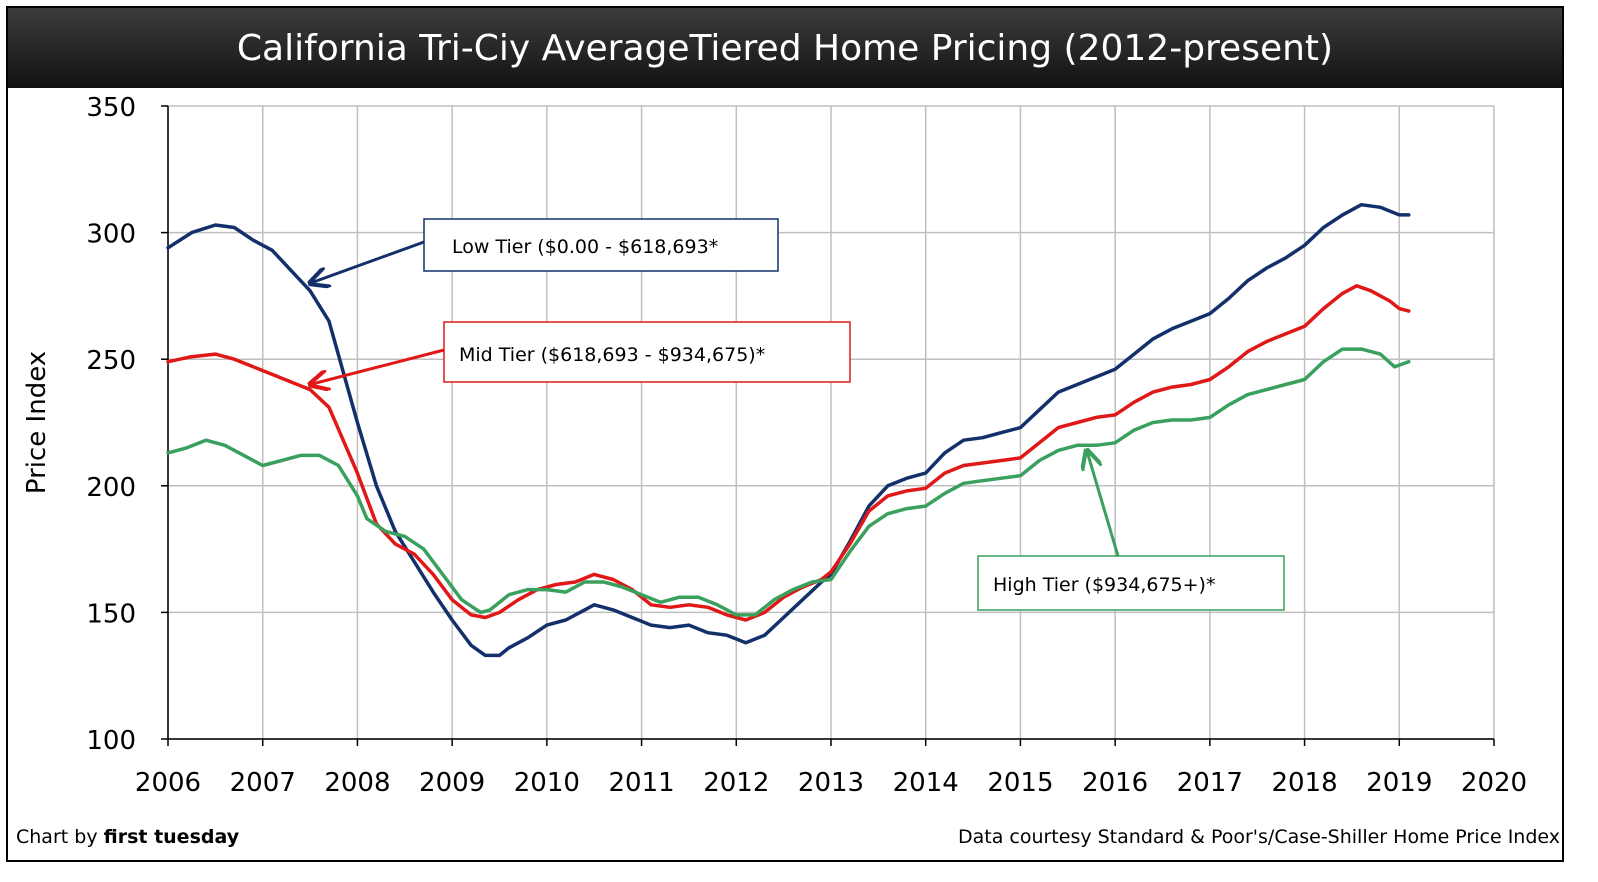 The image size is (1598, 882). Describe the element at coordinates (111, 235) in the screenshot. I see `y-tick-label: 300` at that location.